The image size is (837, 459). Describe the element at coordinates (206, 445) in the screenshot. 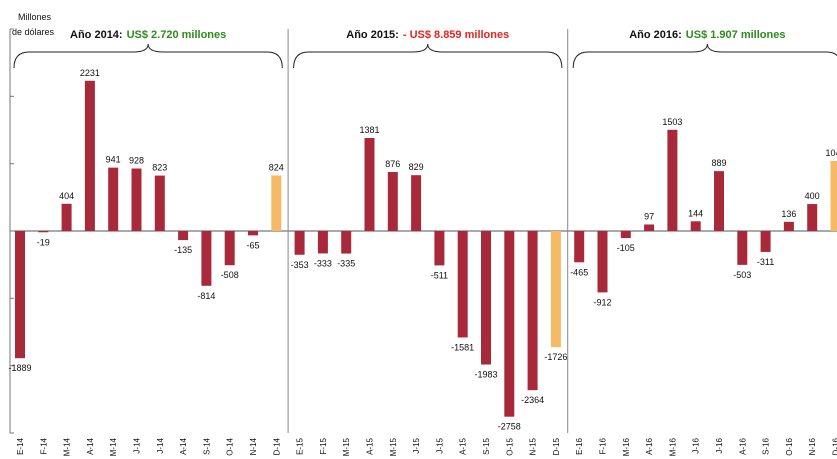

I see `x-tick-label: S-14` at that location.